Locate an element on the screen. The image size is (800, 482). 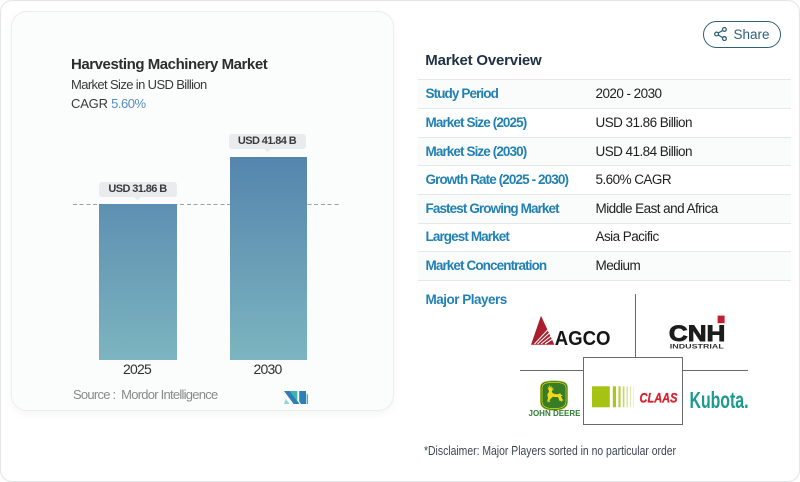
svg-text: JOHN DEERE is located at coordinates (554, 413).